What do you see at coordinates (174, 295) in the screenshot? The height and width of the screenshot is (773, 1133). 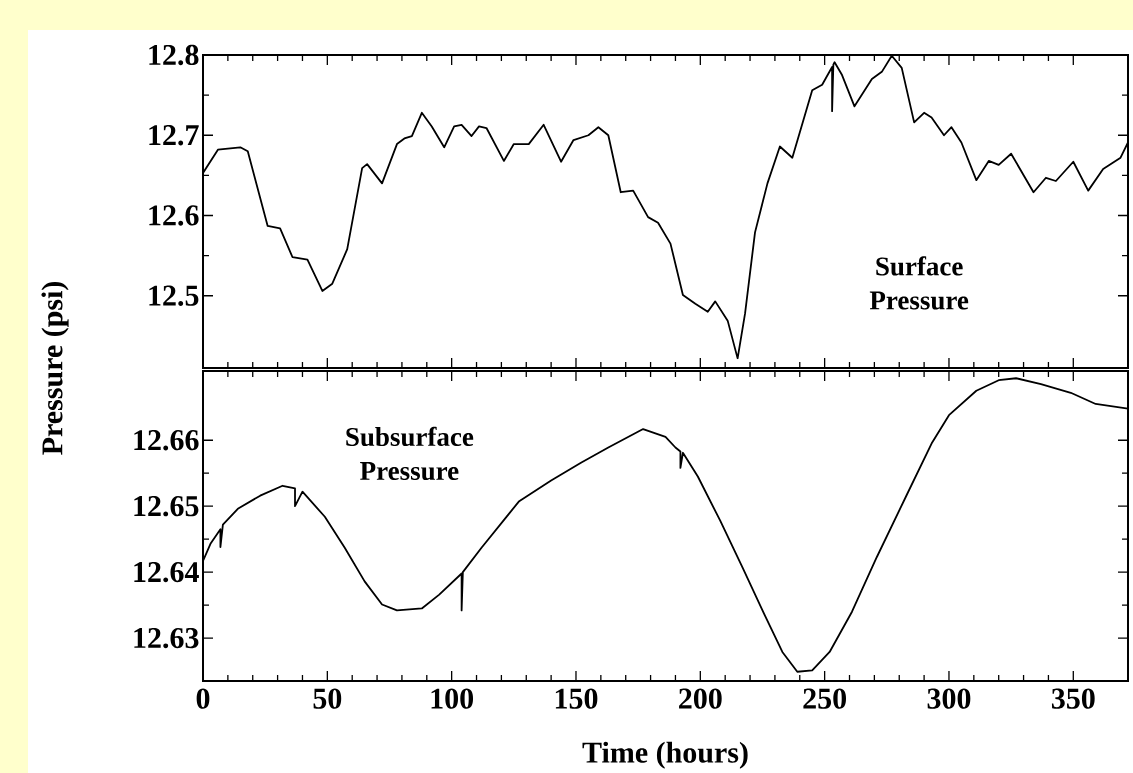 I see `y-tick-label: 12.5` at bounding box center [174, 295].